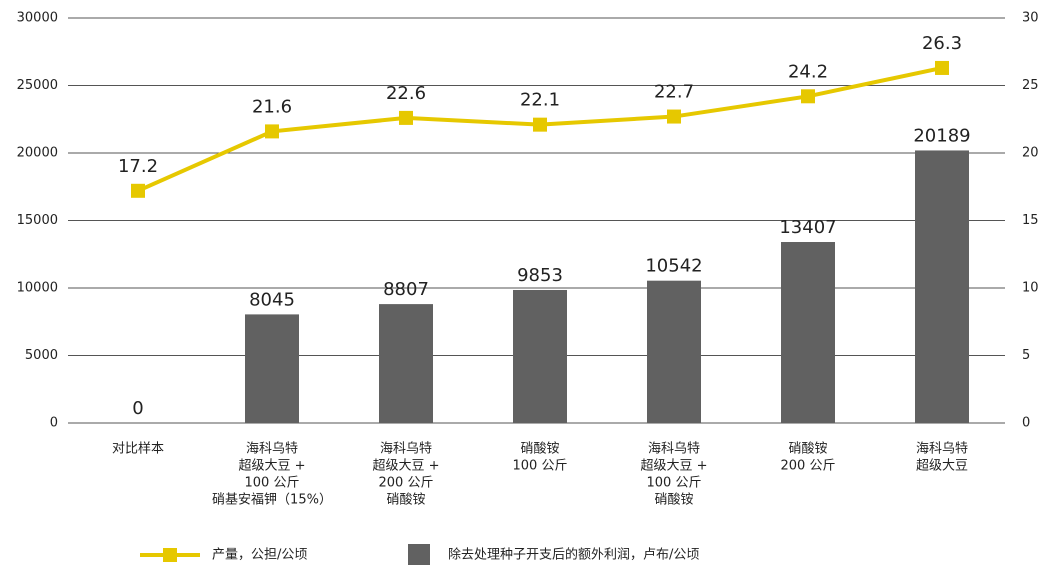 This screenshot has width=1044, height=565. I want to click on legend-label: 产量，公担/公顷, so click(259, 555).